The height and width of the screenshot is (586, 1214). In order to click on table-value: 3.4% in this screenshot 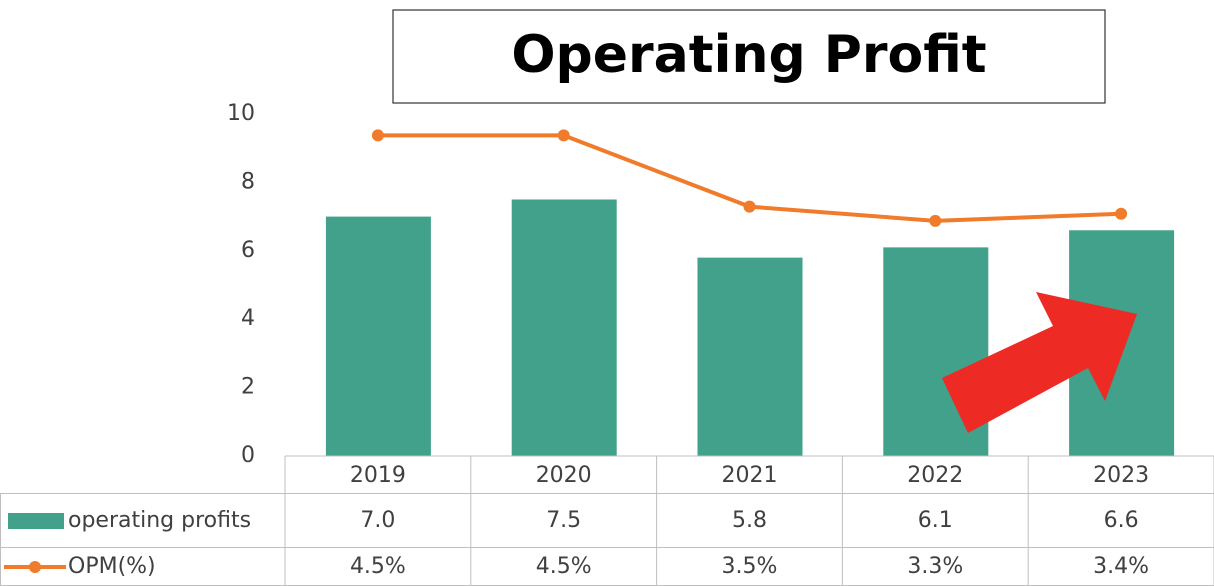, I will do `click(1121, 566)`.